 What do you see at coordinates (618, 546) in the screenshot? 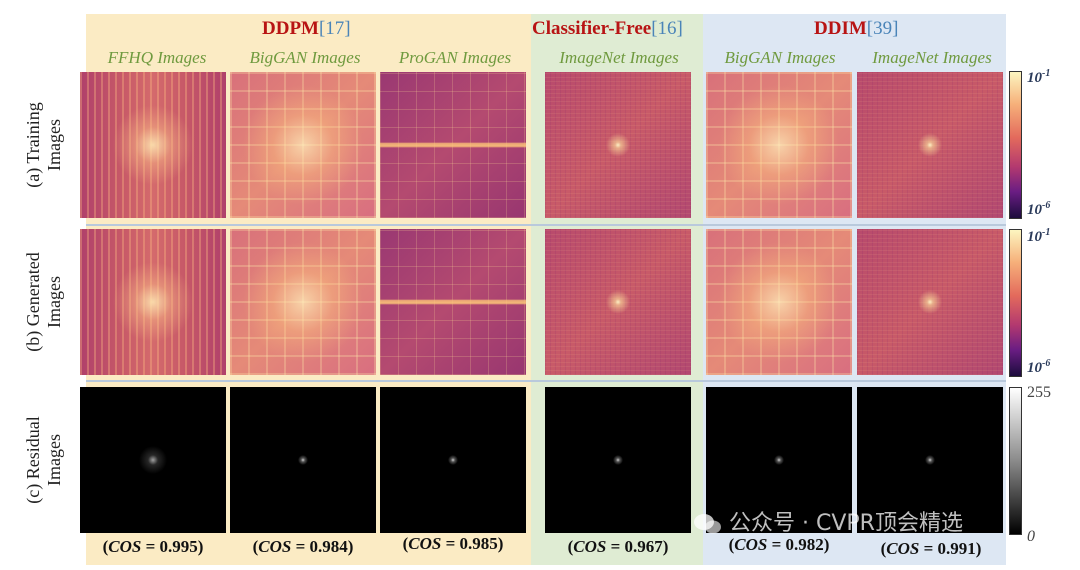
I see `cos-cf-imagenet: (COS = 0.967)` at bounding box center [618, 546].